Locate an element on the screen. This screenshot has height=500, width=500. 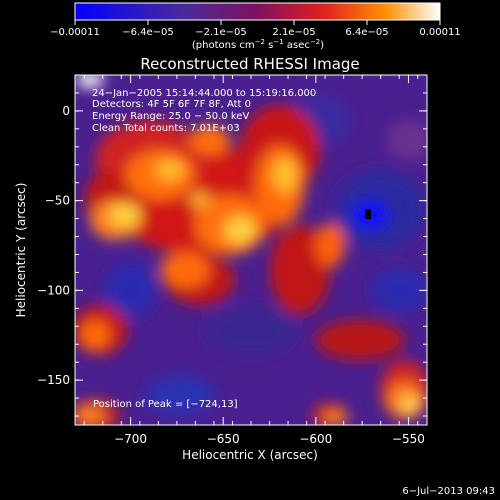
x-tick-label: −600 is located at coordinates (315, 439).